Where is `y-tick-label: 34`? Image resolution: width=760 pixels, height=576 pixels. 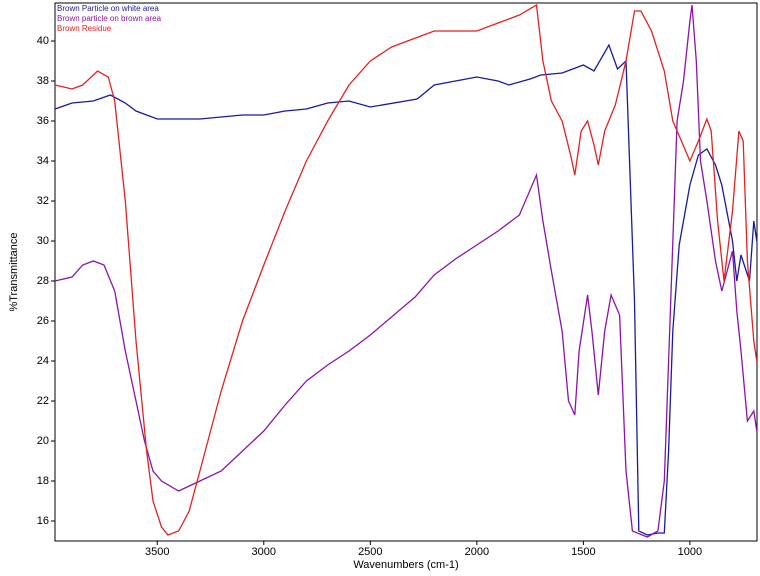 y-tick-label: 34 is located at coordinates (43, 161).